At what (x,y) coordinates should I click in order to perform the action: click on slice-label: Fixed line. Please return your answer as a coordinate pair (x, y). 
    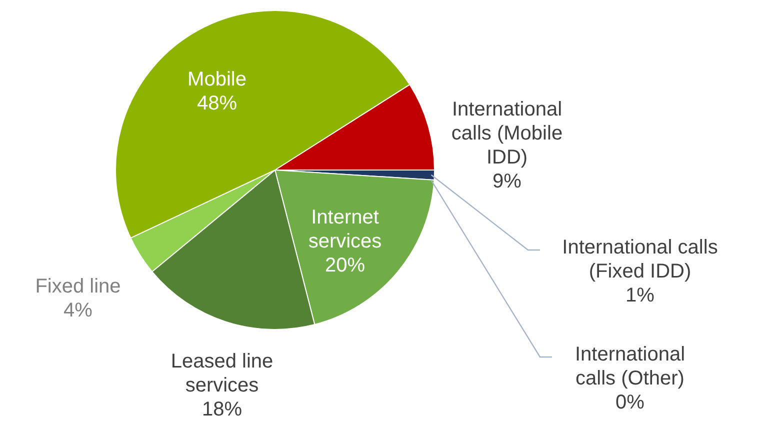
    Looking at the image, I should click on (78, 287).